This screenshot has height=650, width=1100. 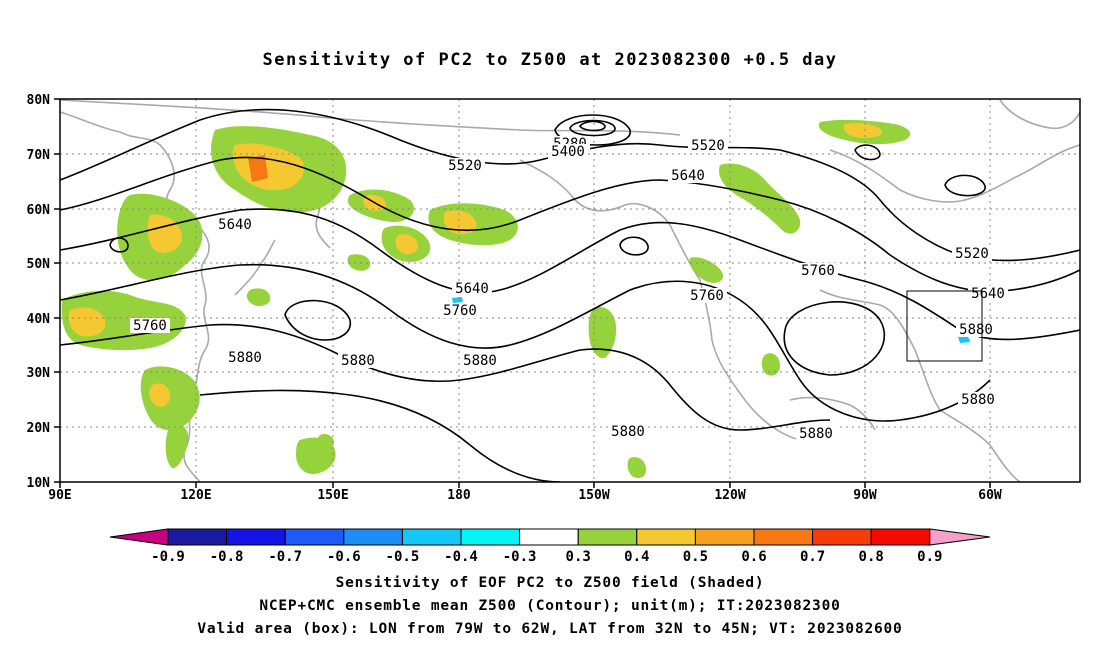 What do you see at coordinates (459, 495) in the screenshot?
I see `longitude-label: 180` at bounding box center [459, 495].